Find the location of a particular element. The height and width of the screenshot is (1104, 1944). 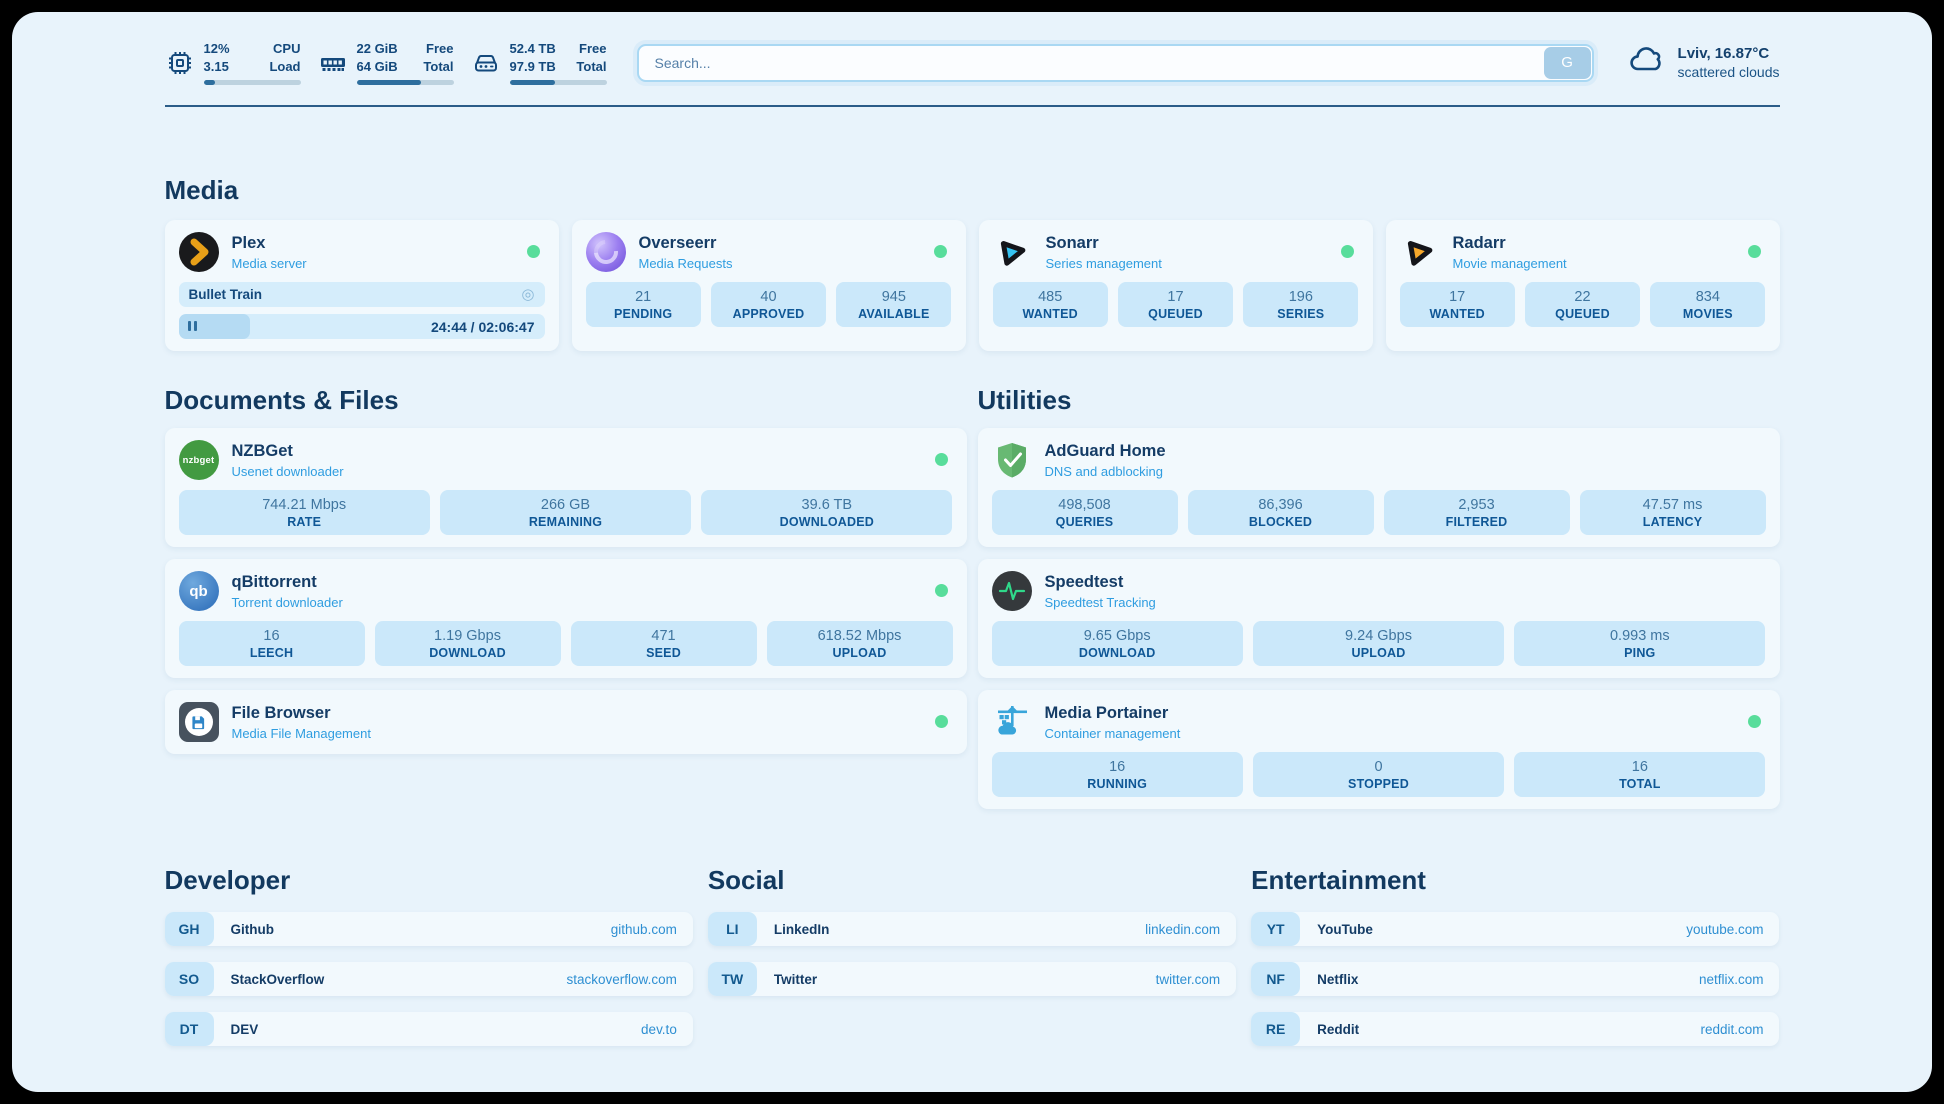

ram-progress-bar is located at coordinates (405, 82).